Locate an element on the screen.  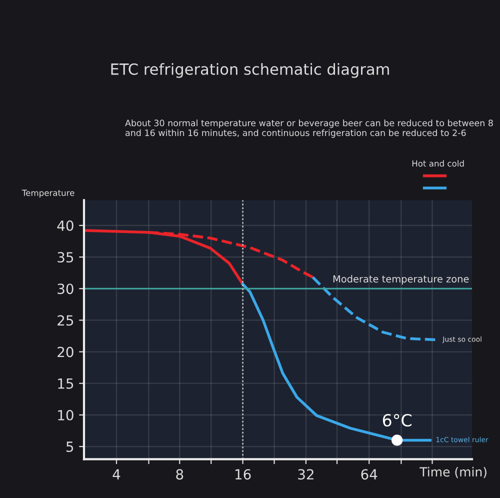
y-tick-label: 30 is located at coordinates (66, 289).